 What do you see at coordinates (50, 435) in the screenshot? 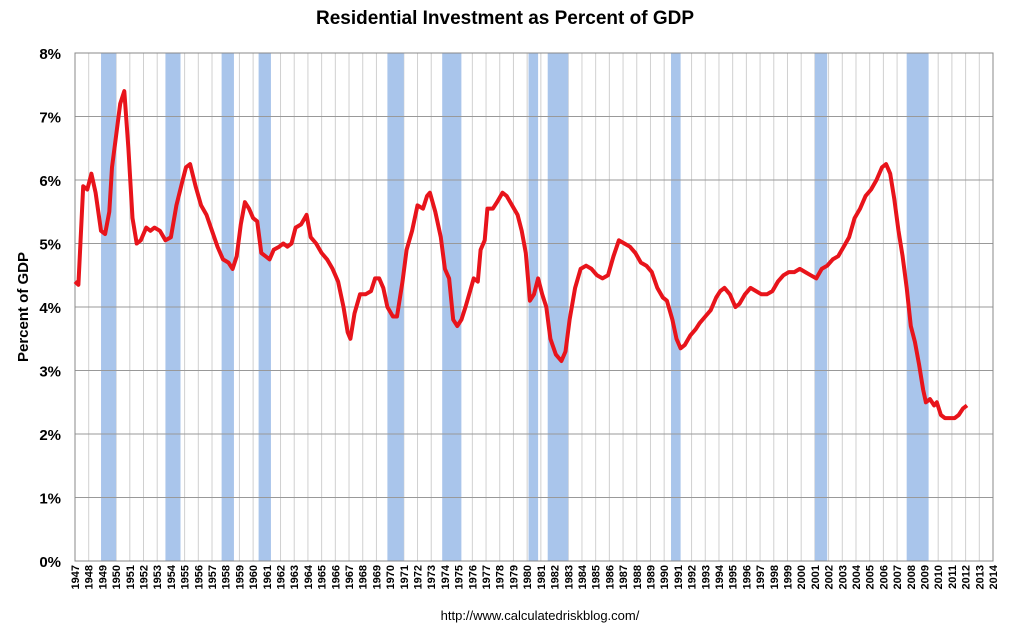
I see `y-tick-label: 2%` at bounding box center [50, 435].